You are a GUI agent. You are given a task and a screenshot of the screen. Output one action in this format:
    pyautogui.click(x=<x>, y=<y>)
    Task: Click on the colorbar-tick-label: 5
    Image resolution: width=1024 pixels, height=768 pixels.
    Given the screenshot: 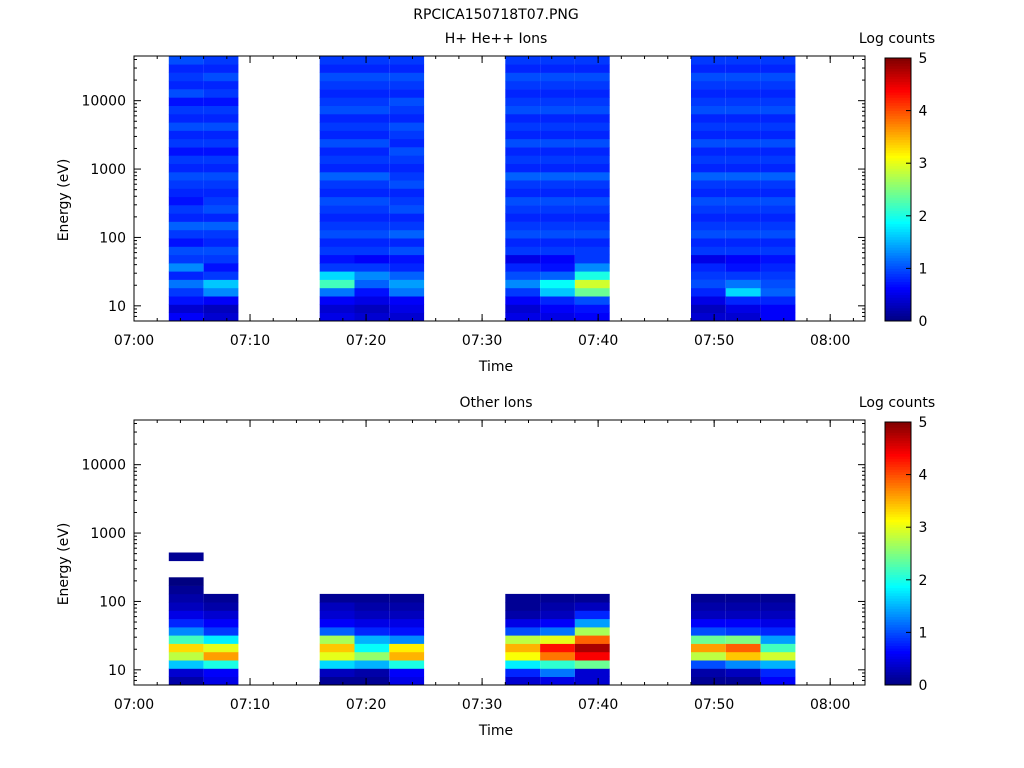 What is the action you would take?
    pyautogui.click(x=923, y=423)
    